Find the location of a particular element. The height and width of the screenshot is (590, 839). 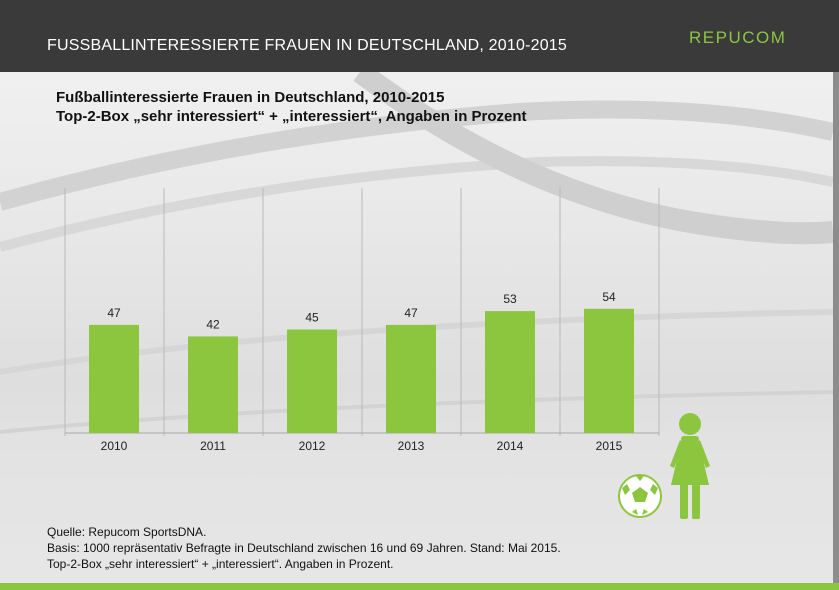

soccer-ball-icon is located at coordinates (640, 496).